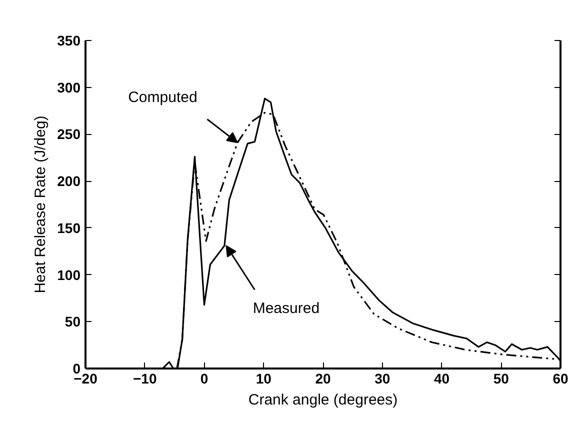 The image size is (575, 428). What do you see at coordinates (72, 322) in the screenshot?
I see `y-tick-label: 50` at bounding box center [72, 322].